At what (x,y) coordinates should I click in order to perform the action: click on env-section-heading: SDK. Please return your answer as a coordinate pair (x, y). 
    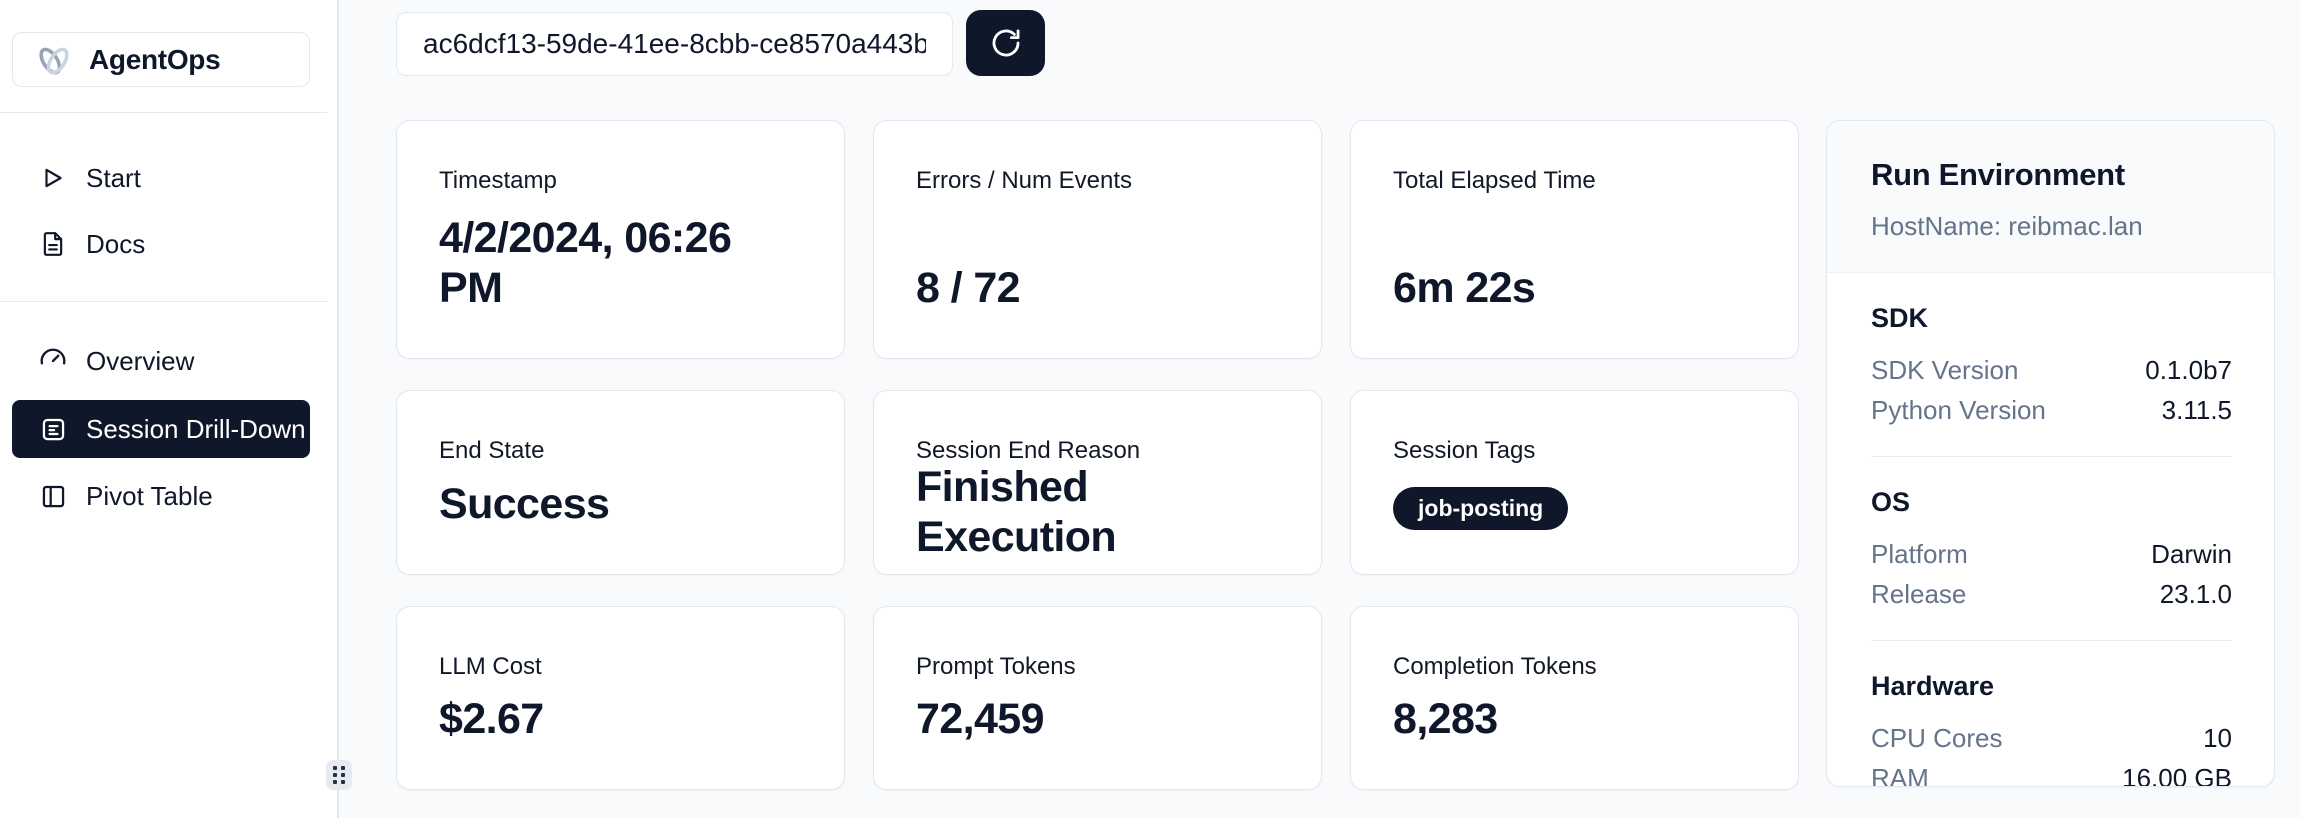
    Looking at the image, I should click on (1900, 318).